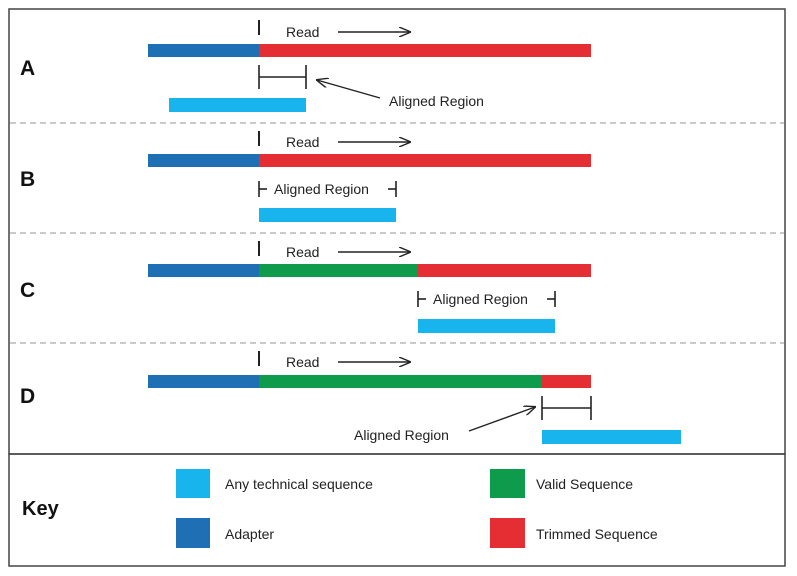 Image resolution: width=797 pixels, height=576 pixels. What do you see at coordinates (193, 533) in the screenshot?
I see `adapter-swatch` at bounding box center [193, 533].